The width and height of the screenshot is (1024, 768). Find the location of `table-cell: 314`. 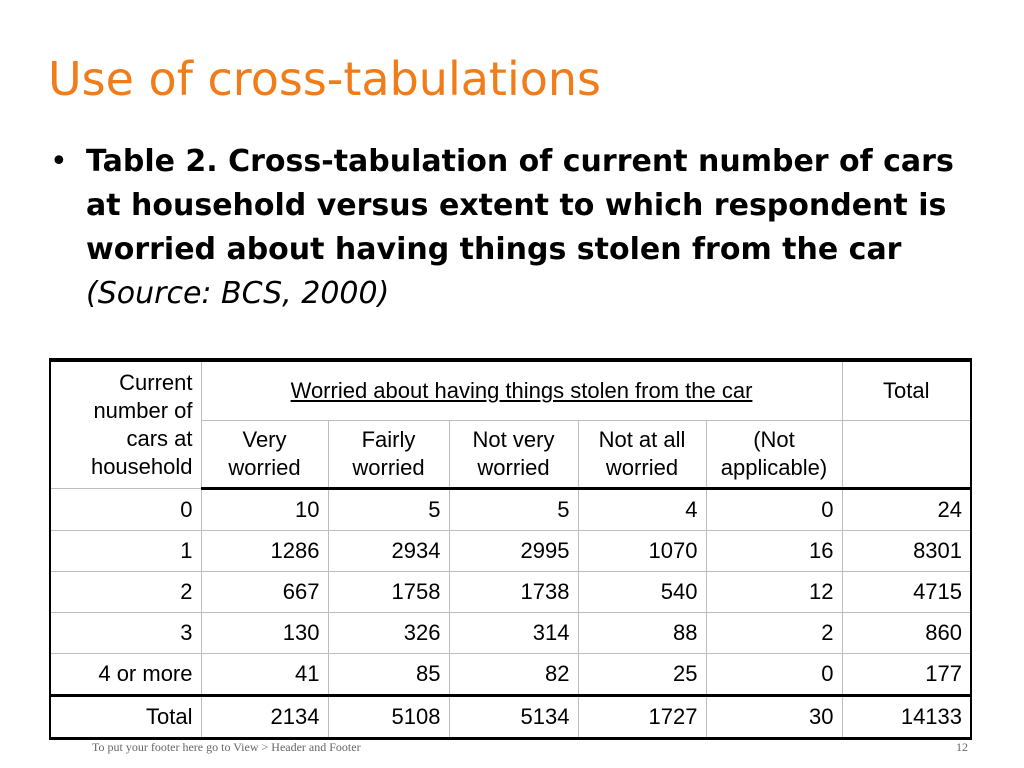

table-cell: 314 is located at coordinates (513, 633).